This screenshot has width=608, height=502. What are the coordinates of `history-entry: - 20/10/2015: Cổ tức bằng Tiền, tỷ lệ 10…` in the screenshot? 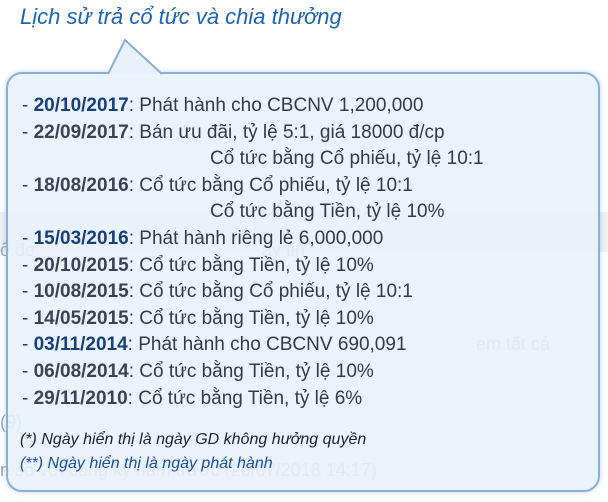 It's located at (309, 266).